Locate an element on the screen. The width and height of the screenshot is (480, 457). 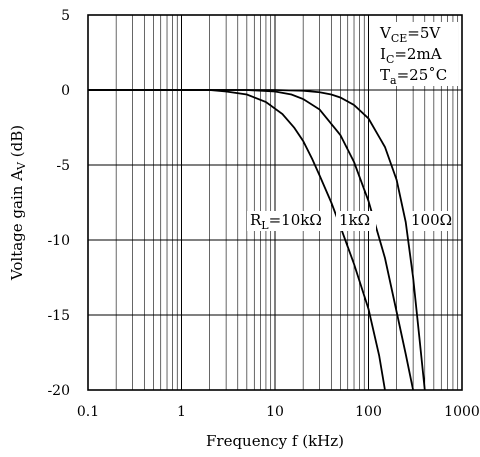
series-label: 1kΩ is located at coordinates (354, 220).